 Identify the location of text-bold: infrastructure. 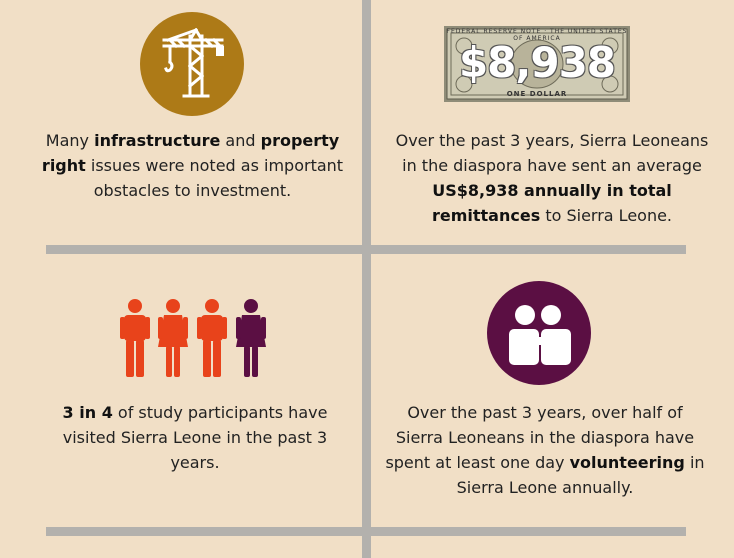
(157, 140).